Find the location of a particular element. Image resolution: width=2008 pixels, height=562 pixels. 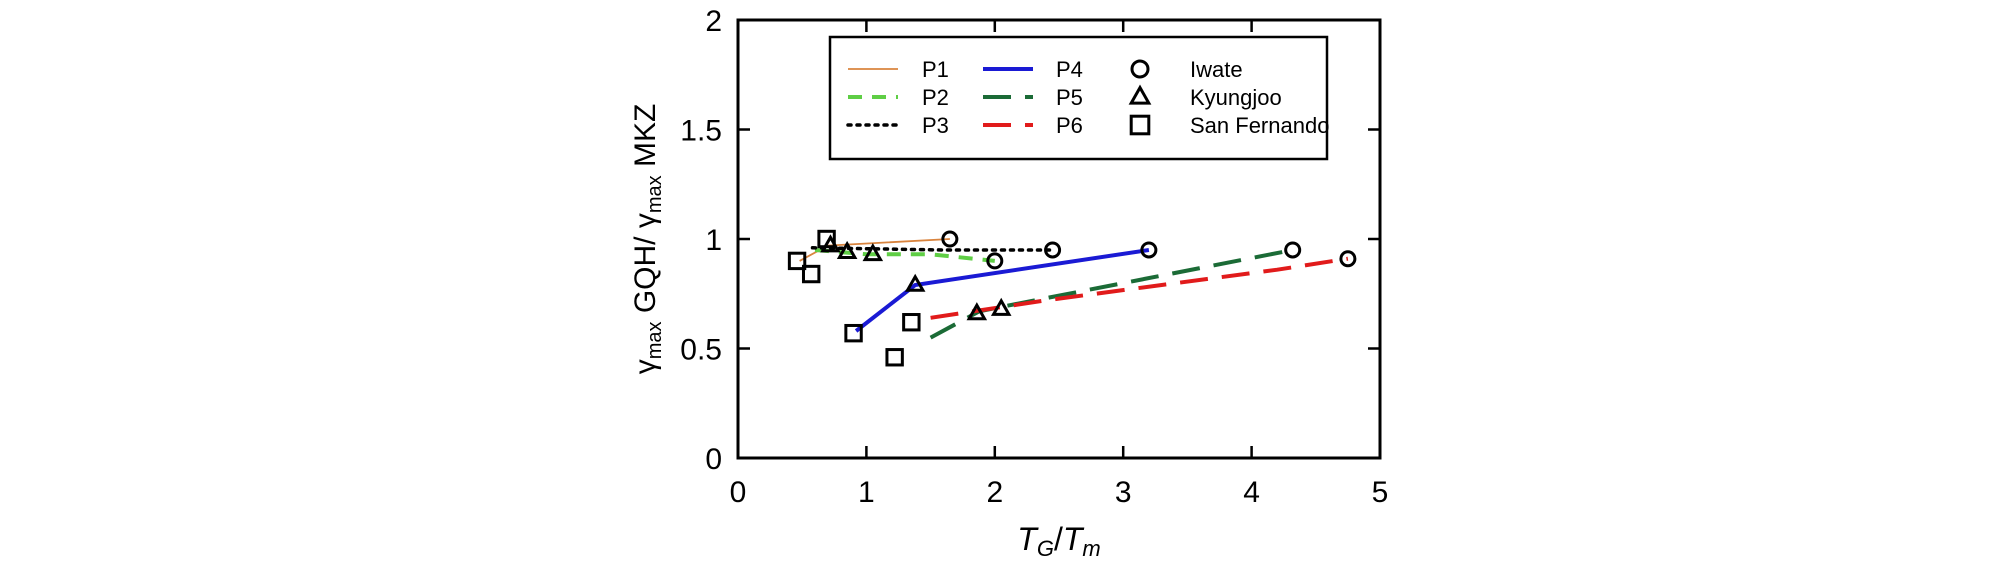

series-line-p6 is located at coordinates (1139, 288).